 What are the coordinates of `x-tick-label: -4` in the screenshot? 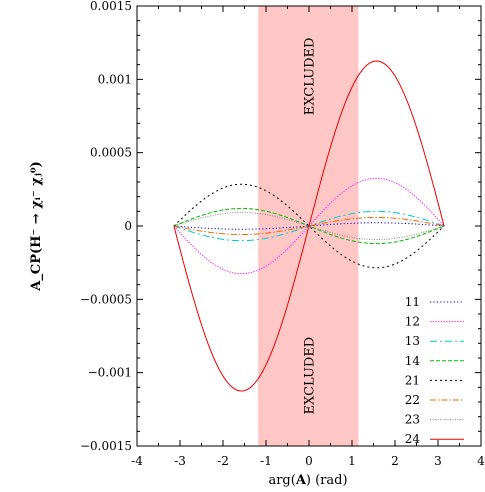 It's located at (137, 461).